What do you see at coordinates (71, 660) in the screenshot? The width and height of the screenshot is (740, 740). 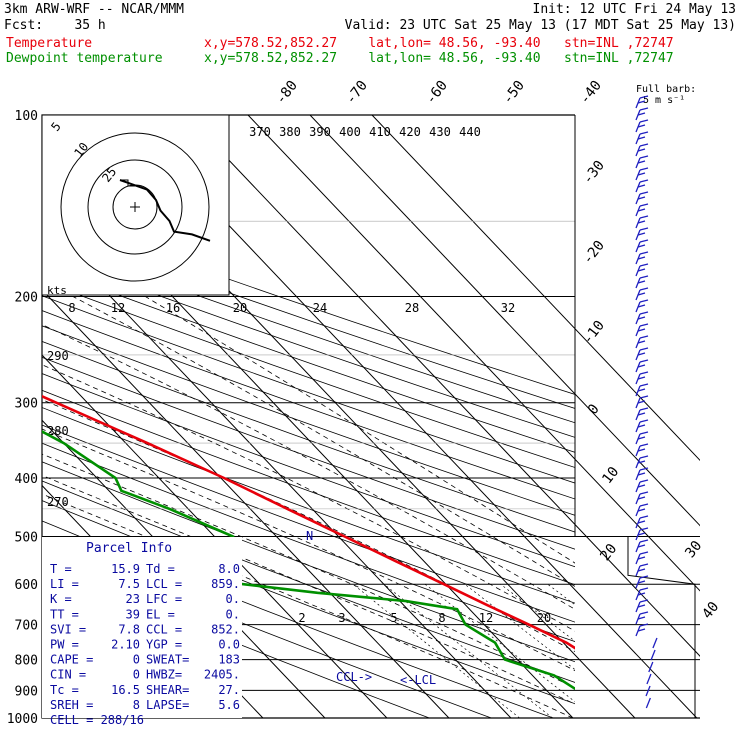 I see `parcel-key: CAPE =` at bounding box center [71, 660].